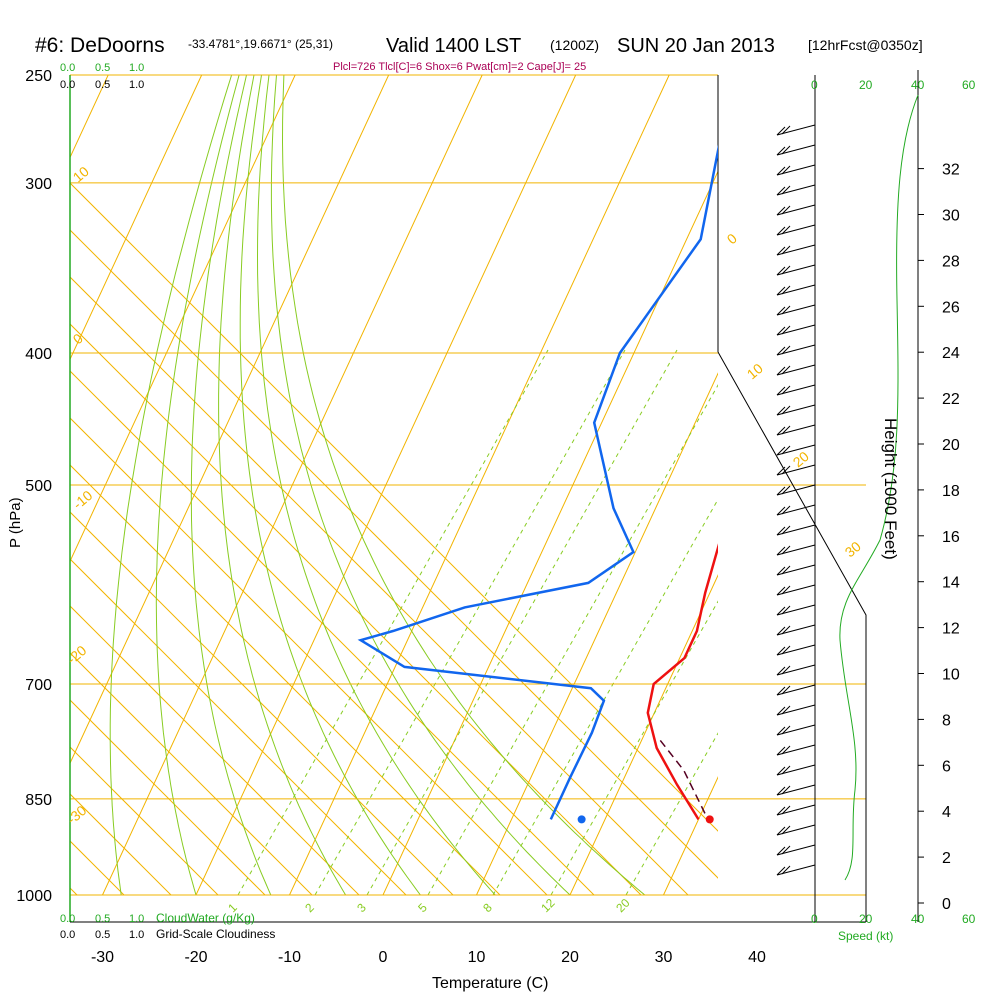 The height and width of the screenshot is (1000, 1000). What do you see at coordinates (67, 85) in the screenshot?
I see `top-black-0: 0.0` at bounding box center [67, 85].